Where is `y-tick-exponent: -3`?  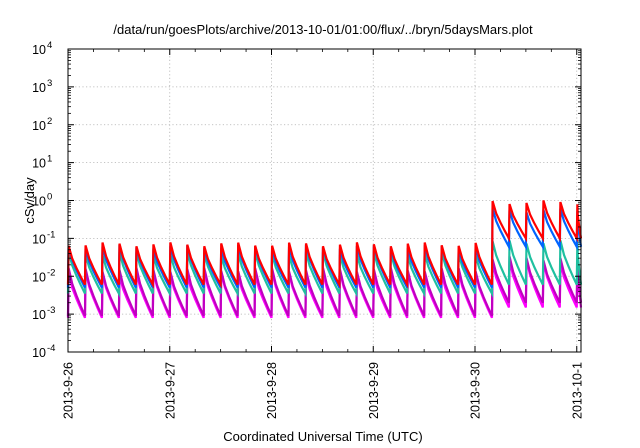
y-tick-exponent: -3 is located at coordinates (51, 310).